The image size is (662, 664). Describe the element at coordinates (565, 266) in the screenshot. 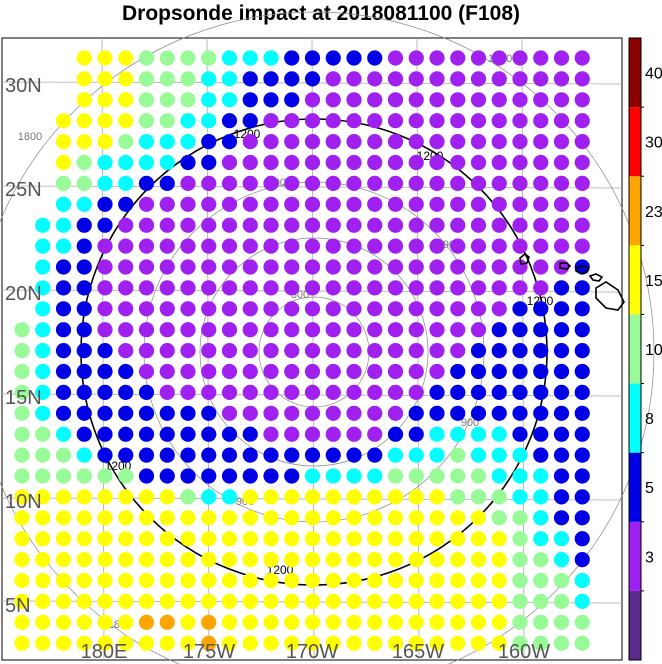

I see `island-outline` at that location.